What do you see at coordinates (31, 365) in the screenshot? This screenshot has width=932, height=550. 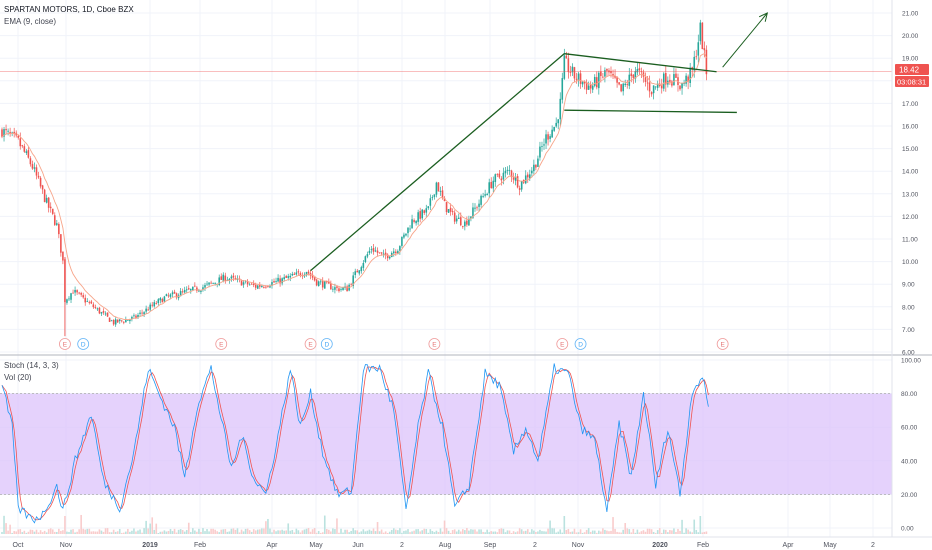 I see `stoch-legend: Stoch (14, 3, 3)` at bounding box center [31, 365].